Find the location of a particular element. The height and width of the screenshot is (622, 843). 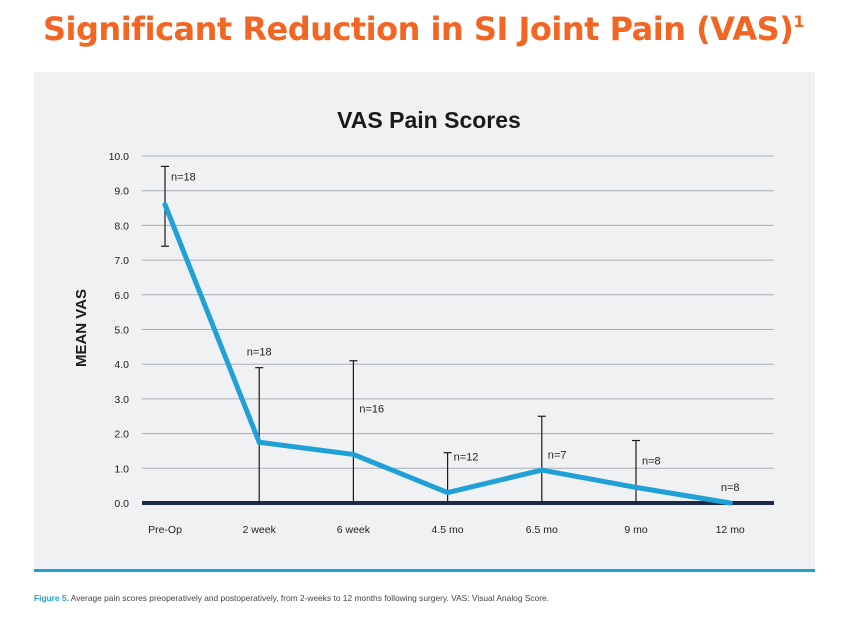

panel-bottom-rule is located at coordinates (424, 570).